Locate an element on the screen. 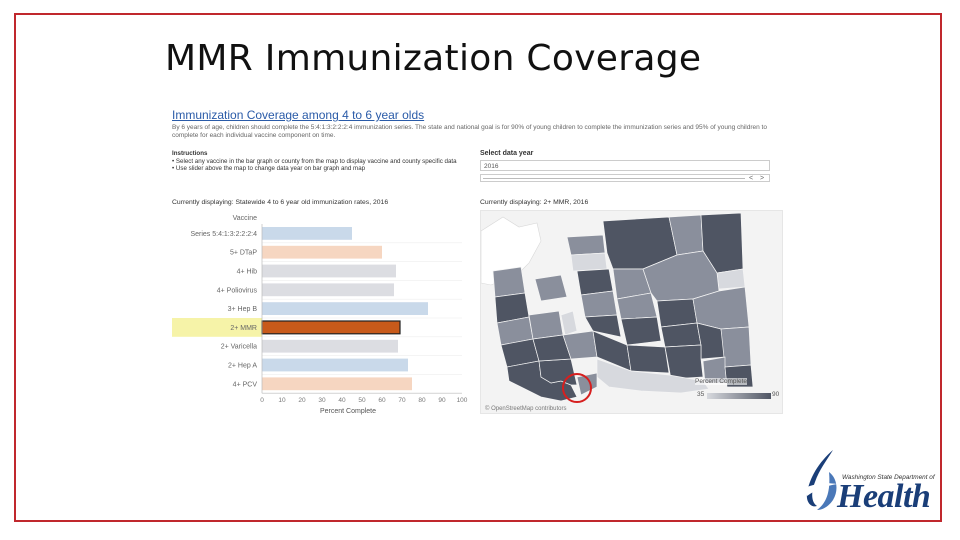 The height and width of the screenshot is (540, 960). bar-label: 3+ Hep B is located at coordinates (243, 309).